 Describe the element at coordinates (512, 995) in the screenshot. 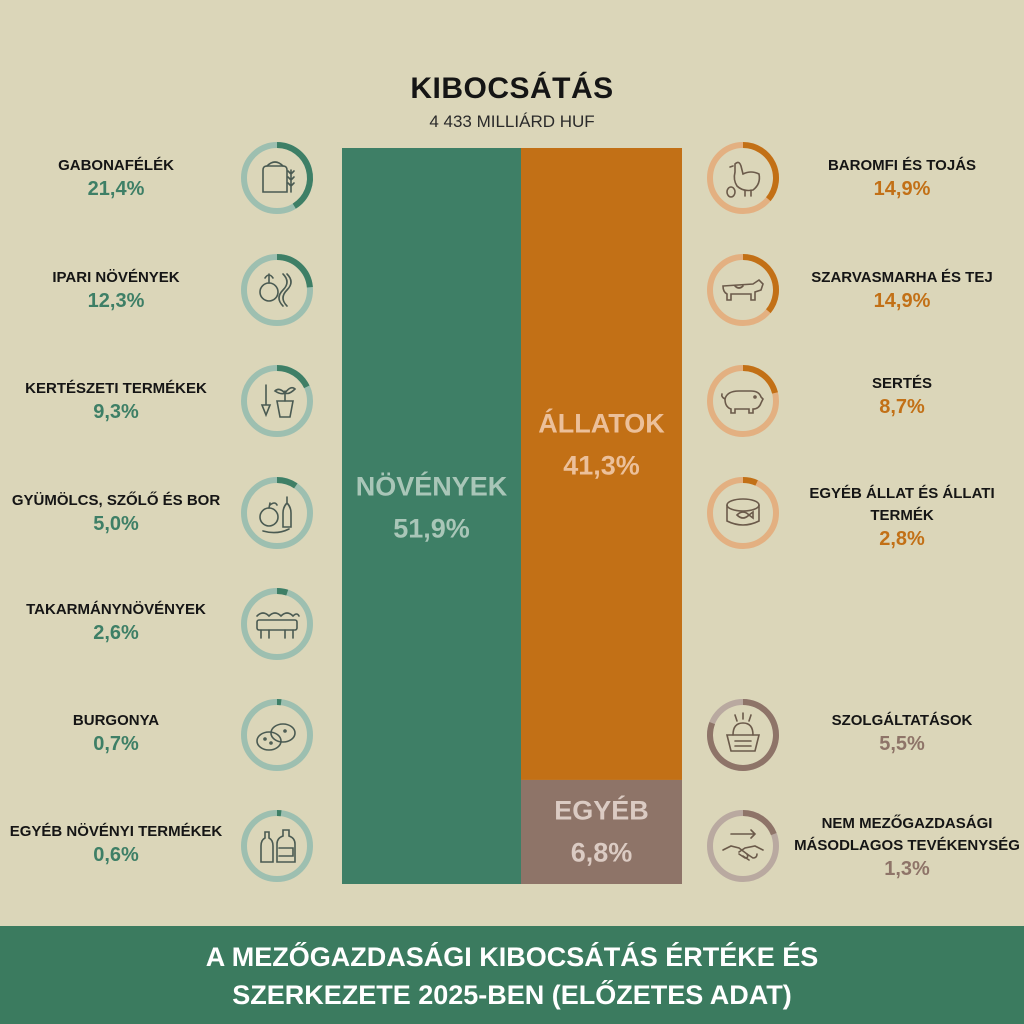

I see `footer-line-2: SZERKEZETE 2025-BEN (ELŐZETES ADAT)` at that location.